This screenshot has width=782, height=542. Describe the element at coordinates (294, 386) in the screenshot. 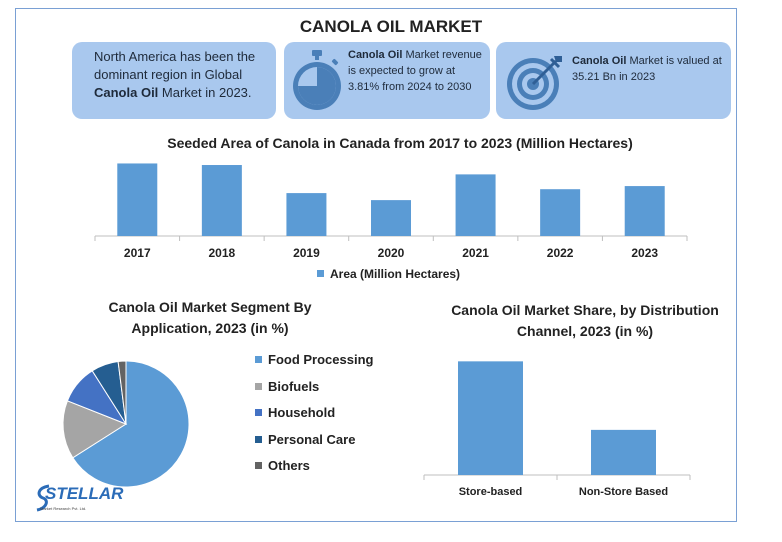

I see `chart2-legend-label: Biofuels` at that location.